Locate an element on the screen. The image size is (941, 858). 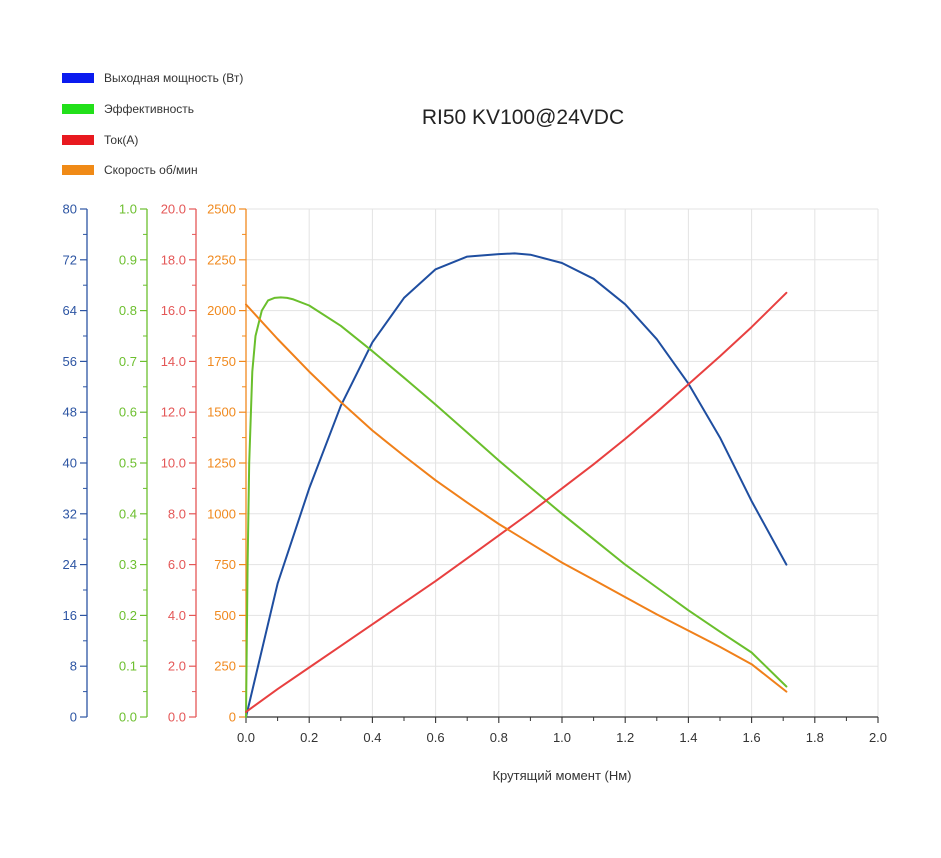
y-tick-label: 1750 is located at coordinates (221, 361).